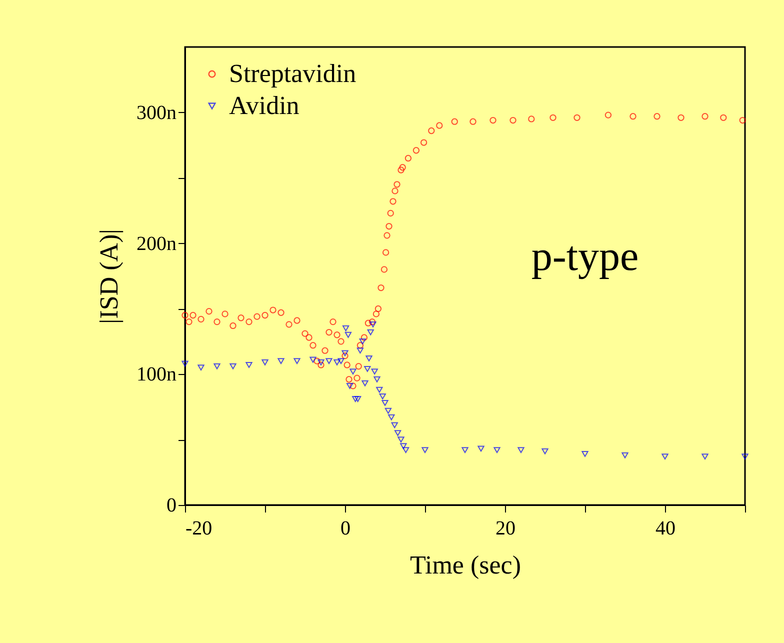 This screenshot has width=784, height=643. Describe the element at coordinates (465, 565) in the screenshot. I see `x-axis-title: Time (sec)` at that location.